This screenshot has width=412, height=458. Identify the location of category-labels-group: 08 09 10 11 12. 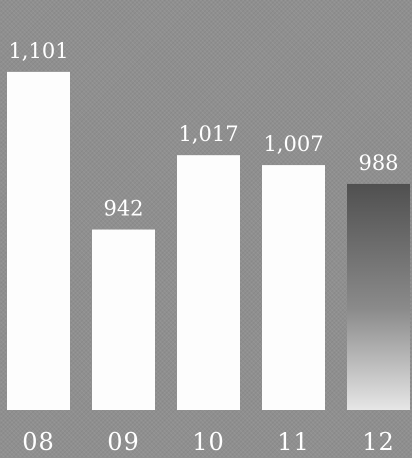
(208, 442).